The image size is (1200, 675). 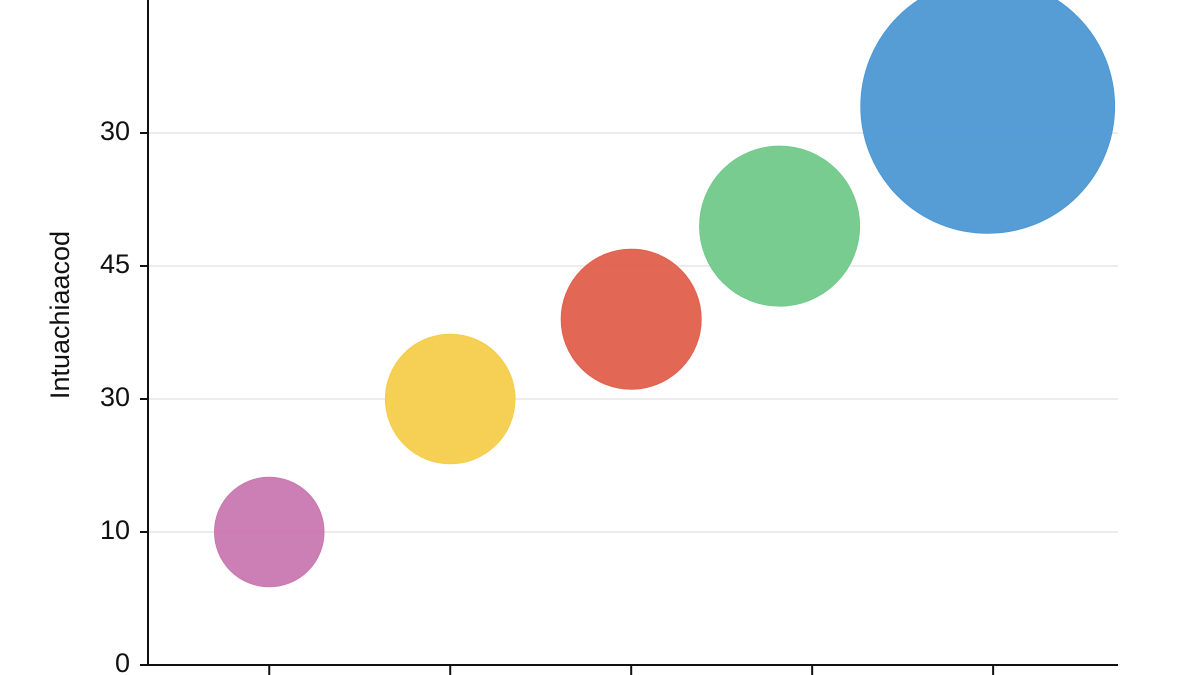 What do you see at coordinates (115, 530) in the screenshot?
I see `y-tick-label: 10` at bounding box center [115, 530].